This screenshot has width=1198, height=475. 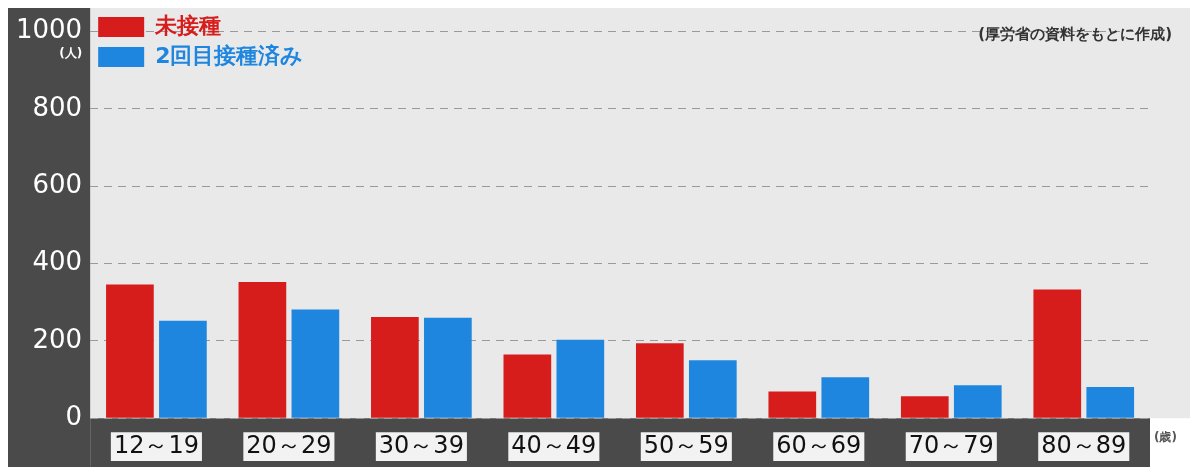 What do you see at coordinates (49, 29) in the screenshot?
I see `y-tick-label: 1000` at bounding box center [49, 29].